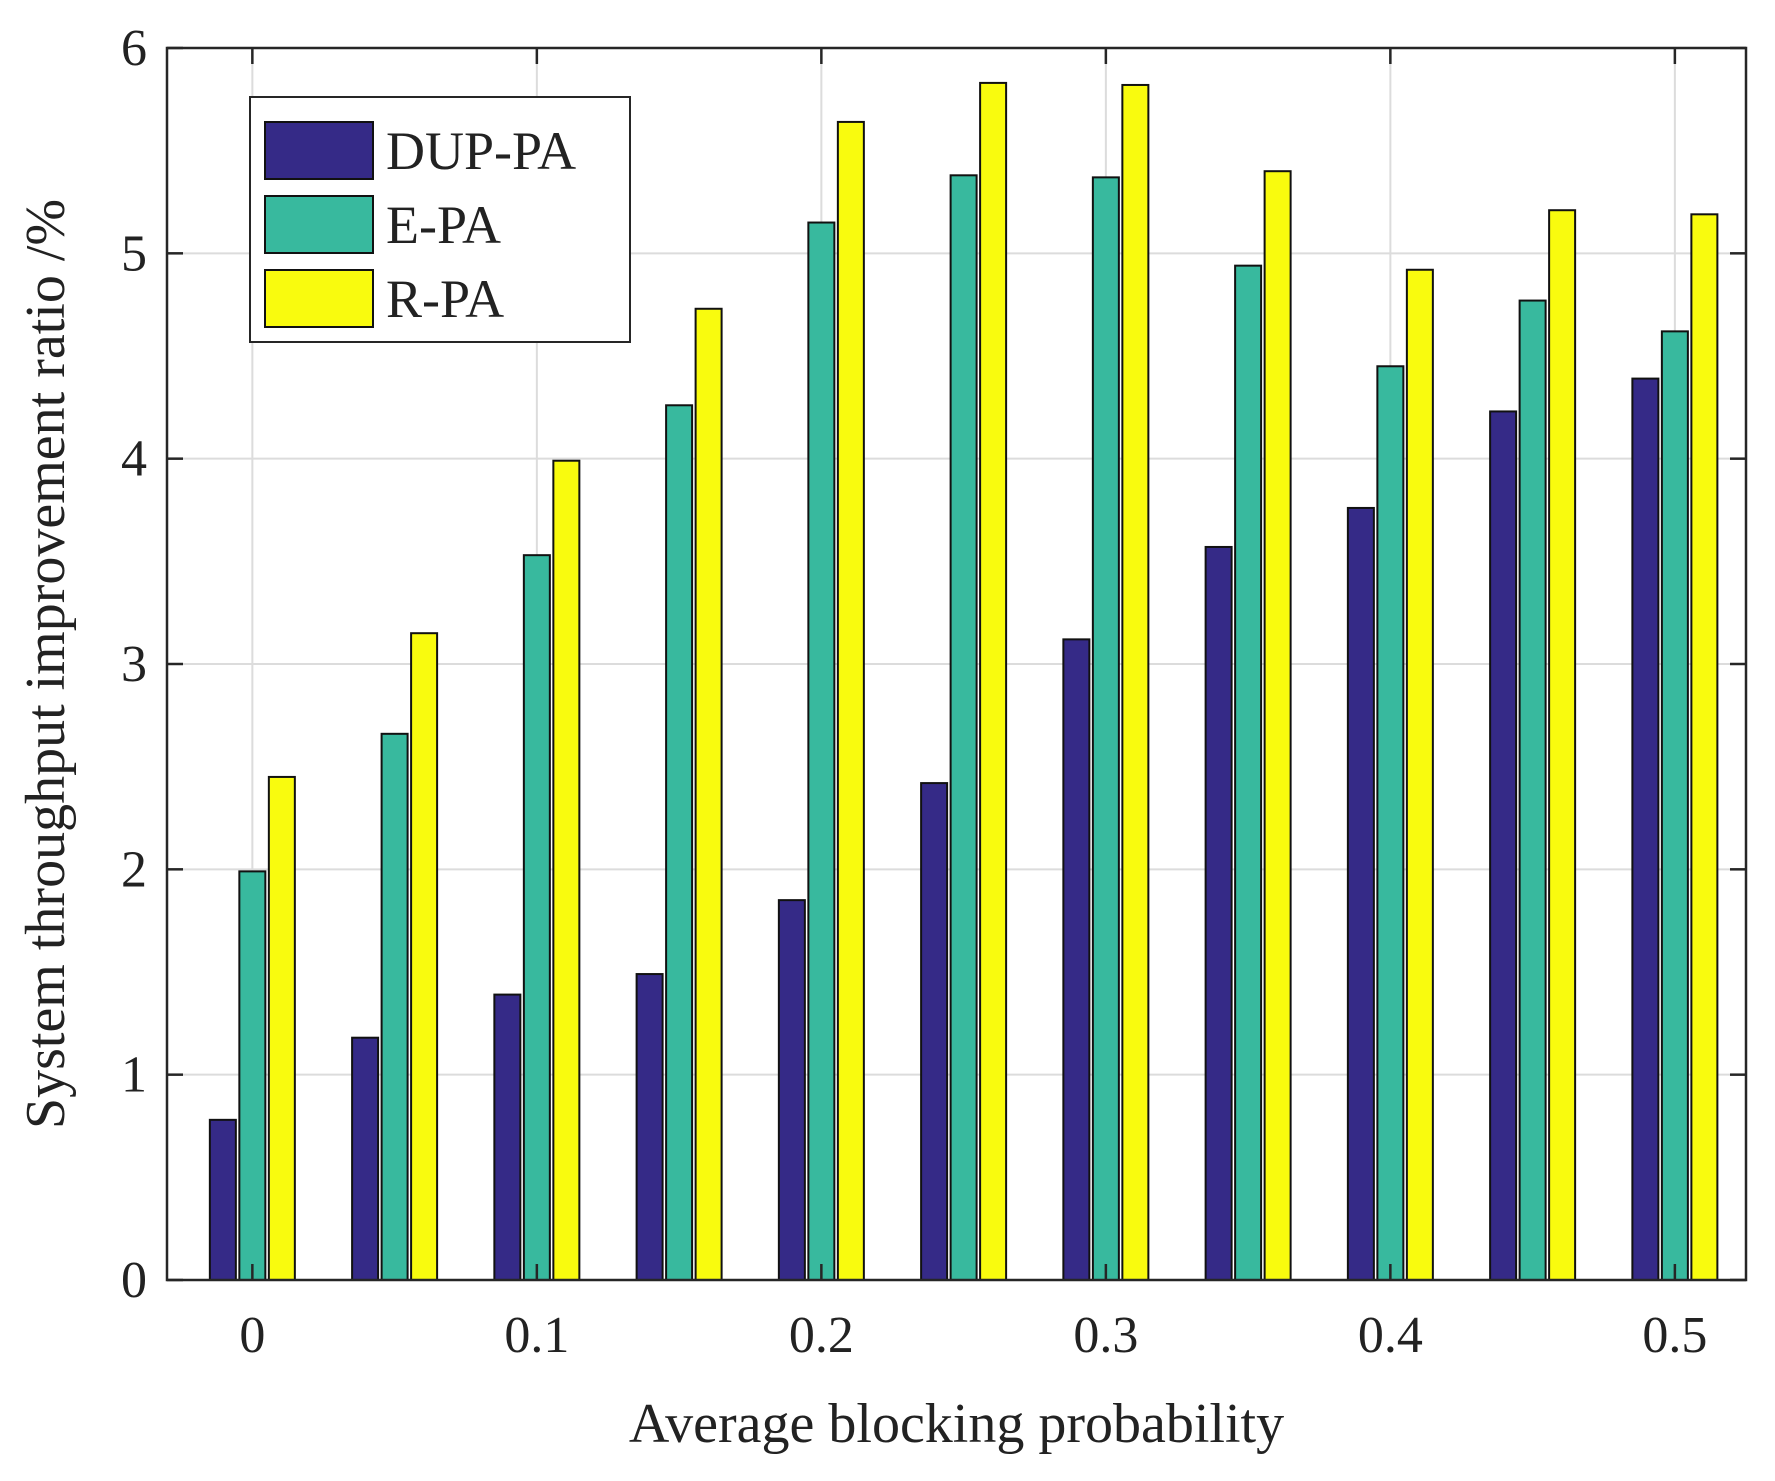 Image resolution: width=1775 pixels, height=1481 pixels. What do you see at coordinates (134, 253) in the screenshot?
I see `y-tick-label: 5` at bounding box center [134, 253].